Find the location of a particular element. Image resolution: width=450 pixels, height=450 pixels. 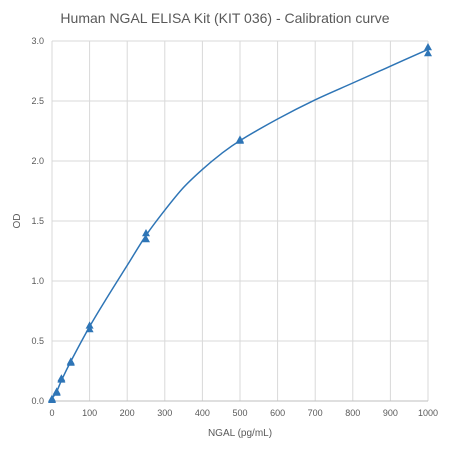

y-tick-label: 0.5 is located at coordinates (37, 341).